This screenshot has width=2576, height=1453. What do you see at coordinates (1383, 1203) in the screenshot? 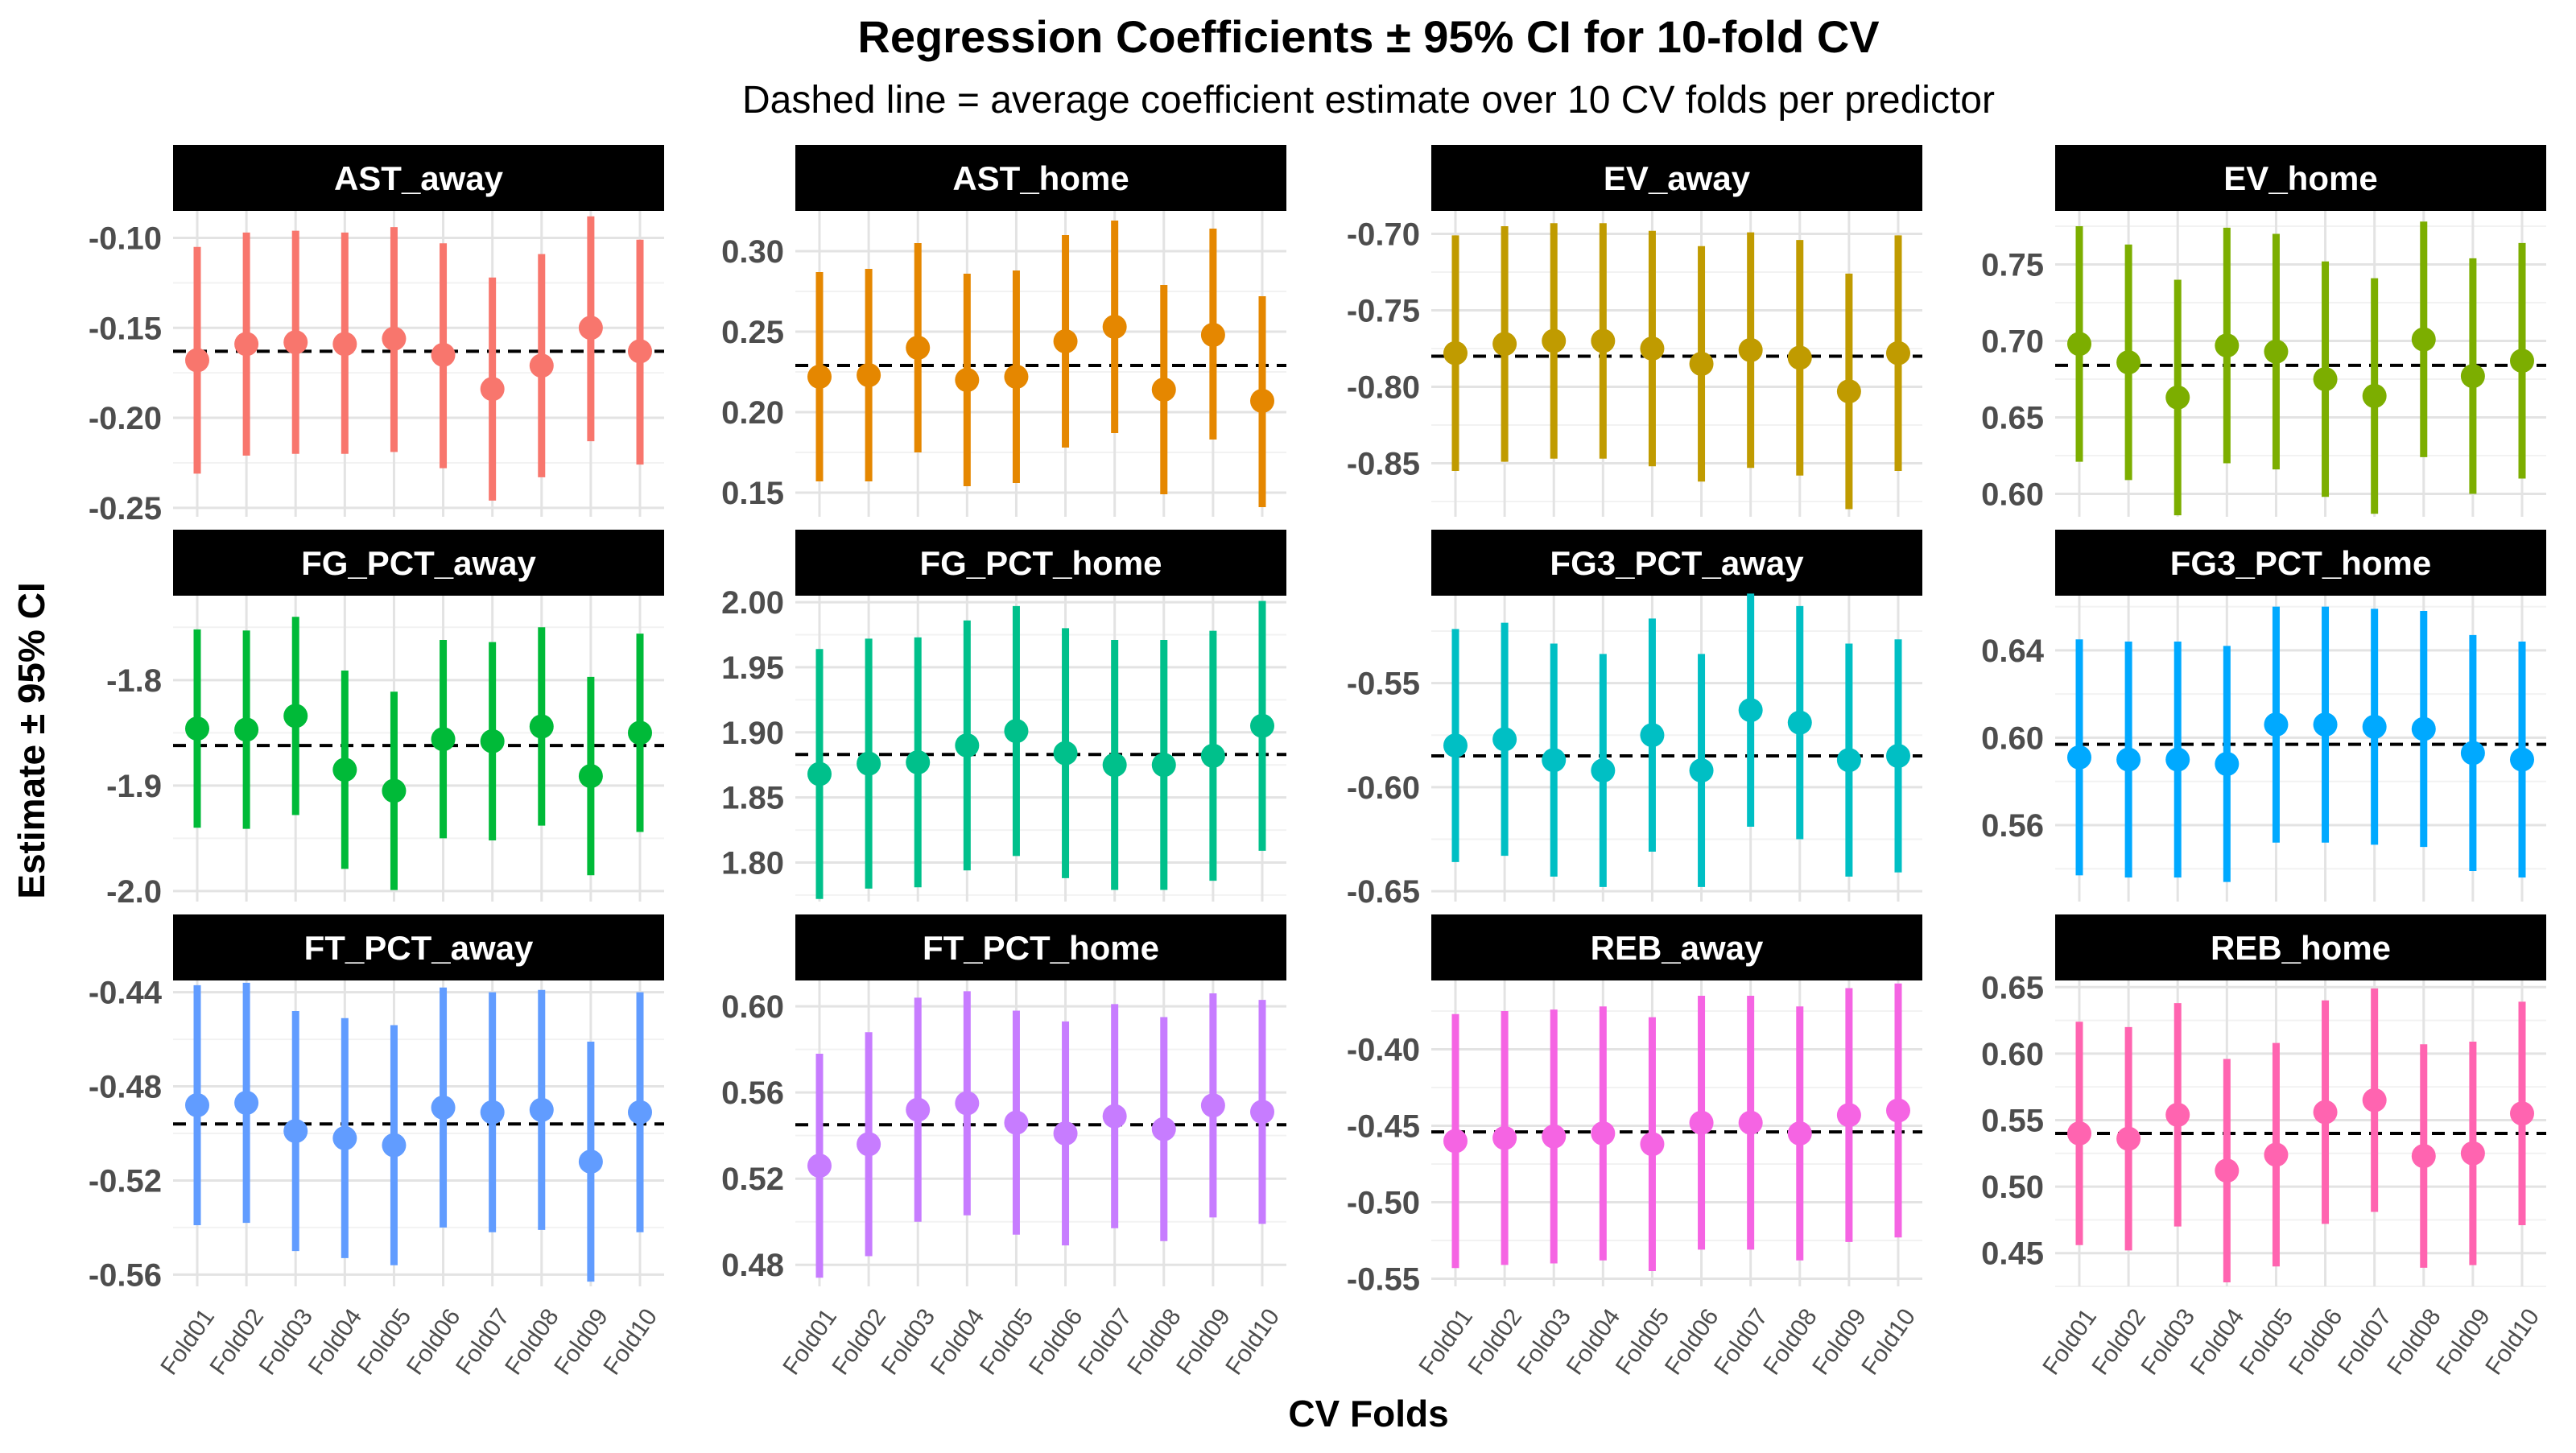
I see `y-tick-label: -0.50` at bounding box center [1383, 1203].